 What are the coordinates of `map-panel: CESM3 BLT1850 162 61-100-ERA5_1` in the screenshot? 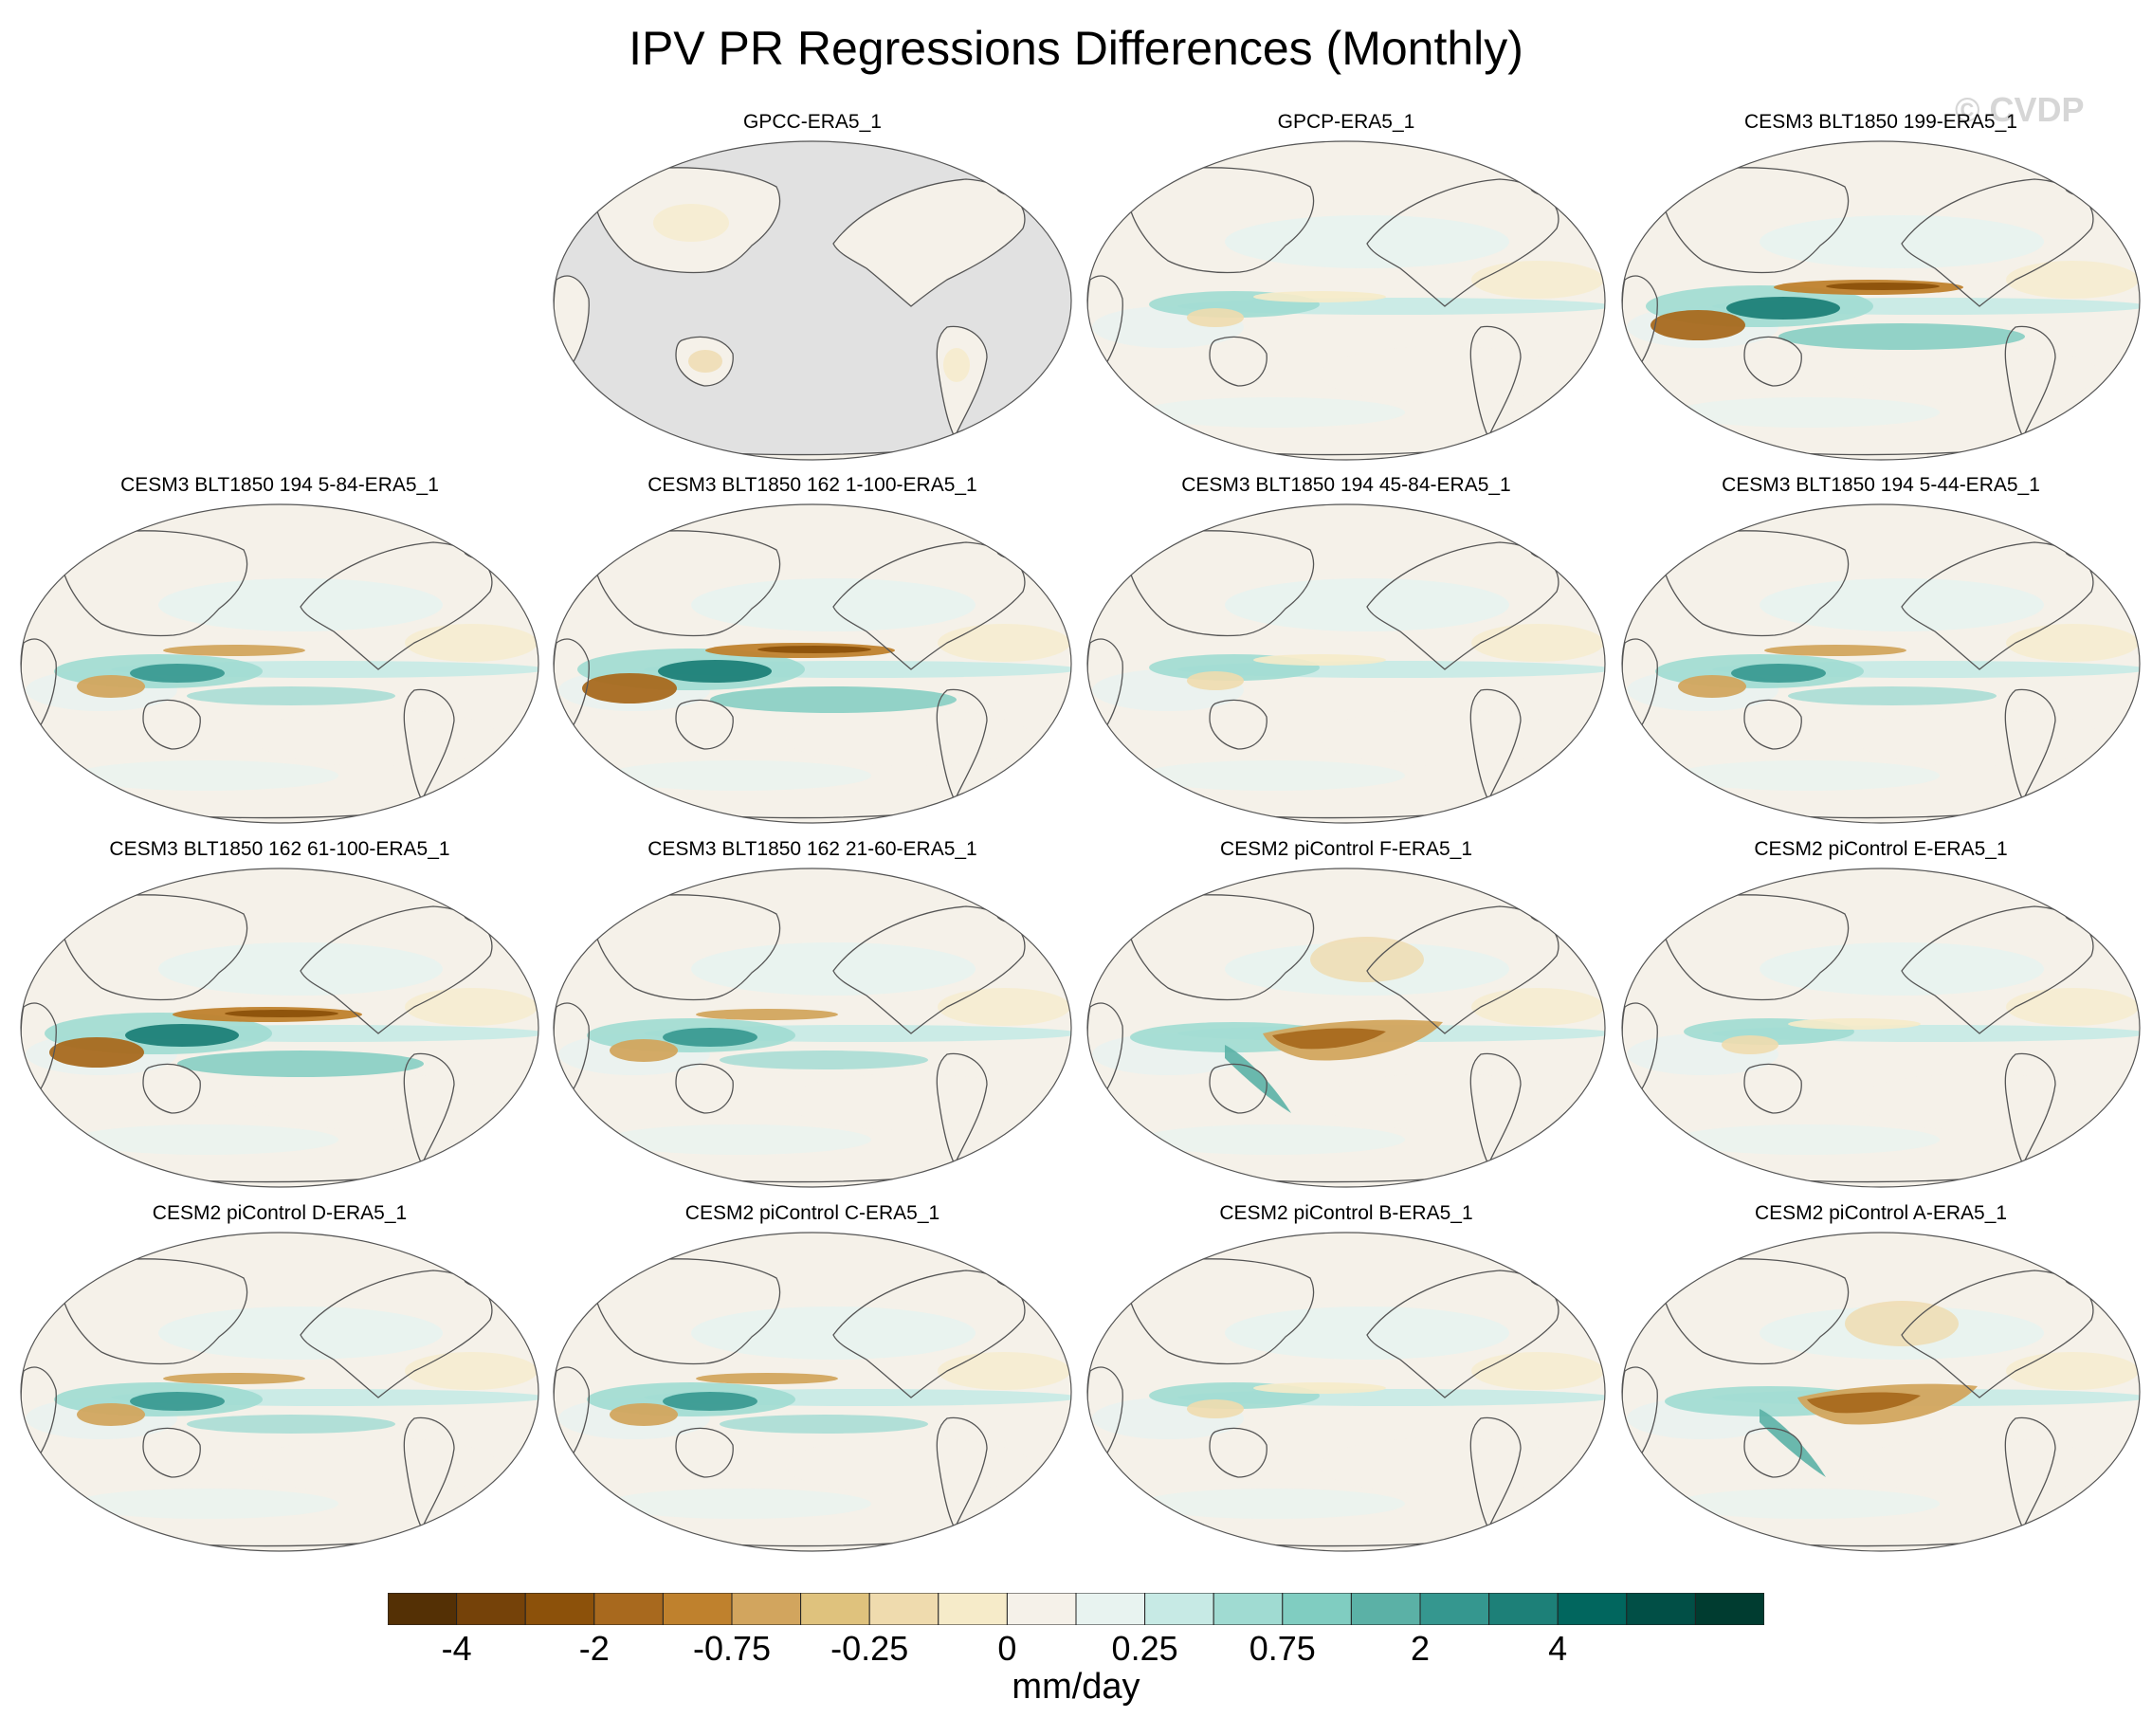 It's located at (280, 1019).